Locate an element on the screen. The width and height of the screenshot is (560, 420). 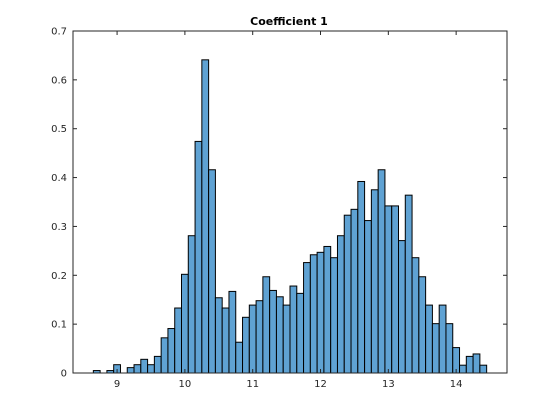
y-tick-label: 0.1 is located at coordinates (59, 325).